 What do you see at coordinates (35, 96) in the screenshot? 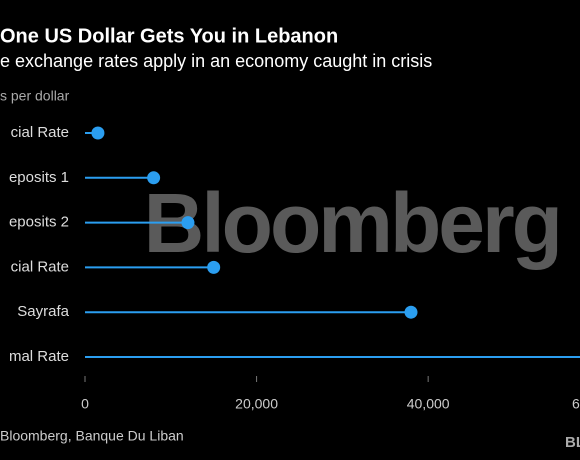
I see `axis-label: s per dollar` at bounding box center [35, 96].